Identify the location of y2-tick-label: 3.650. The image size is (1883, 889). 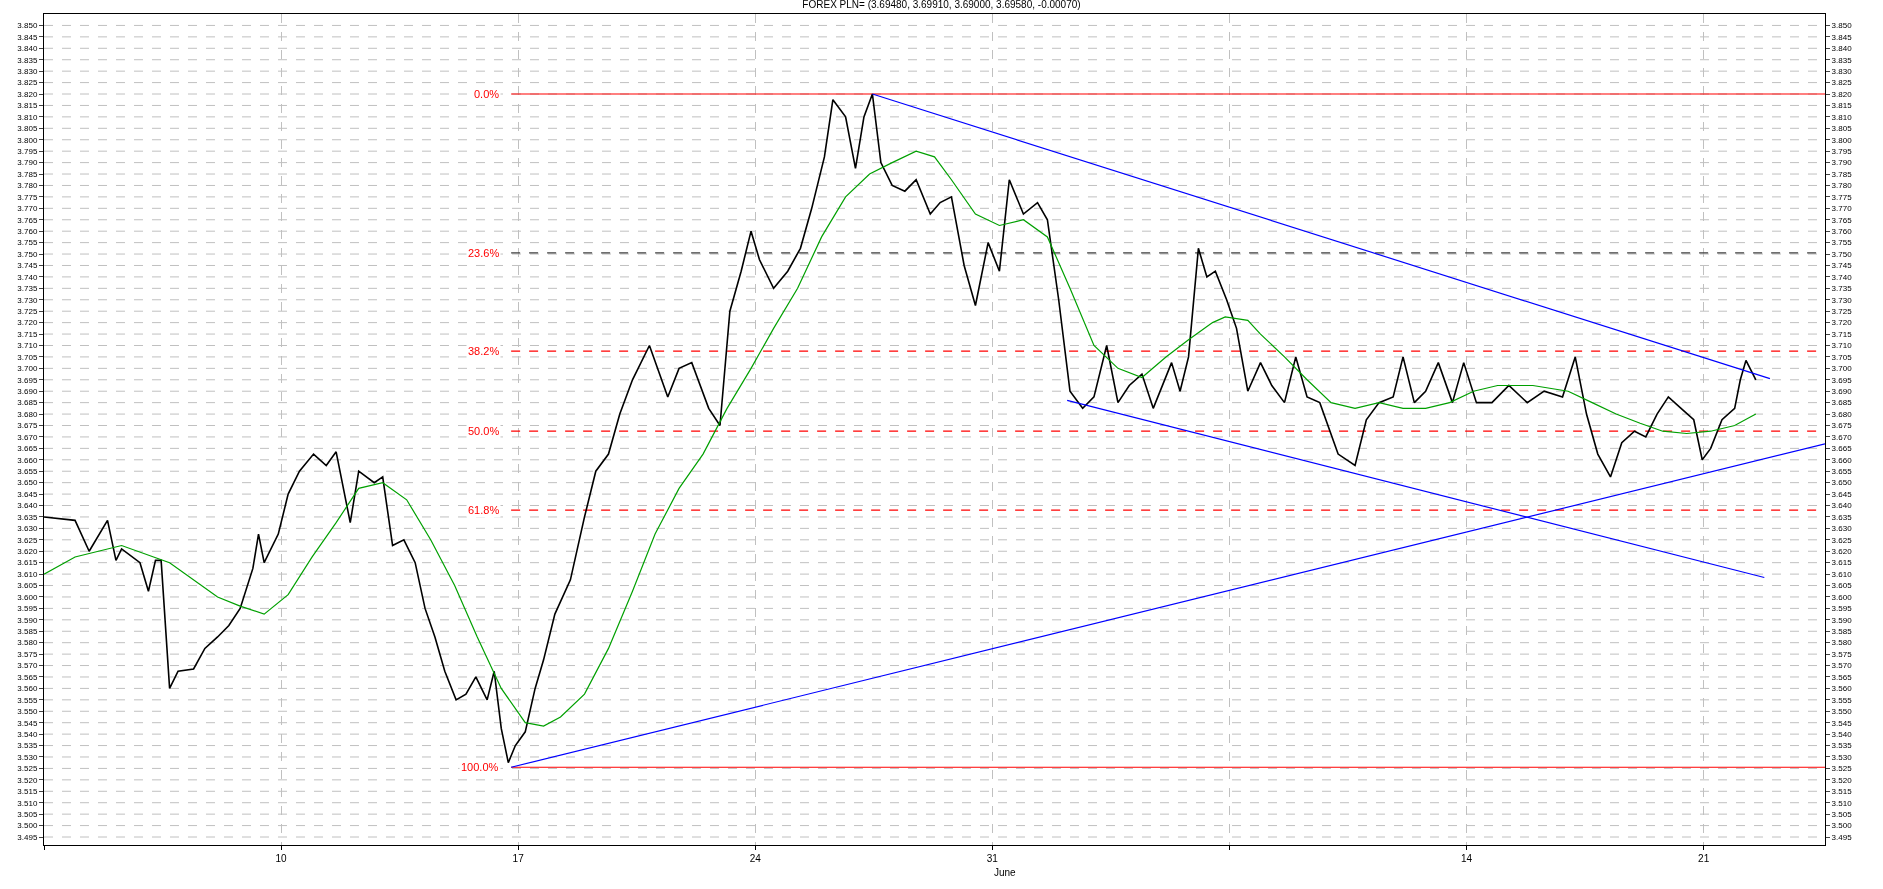
(1842, 483).